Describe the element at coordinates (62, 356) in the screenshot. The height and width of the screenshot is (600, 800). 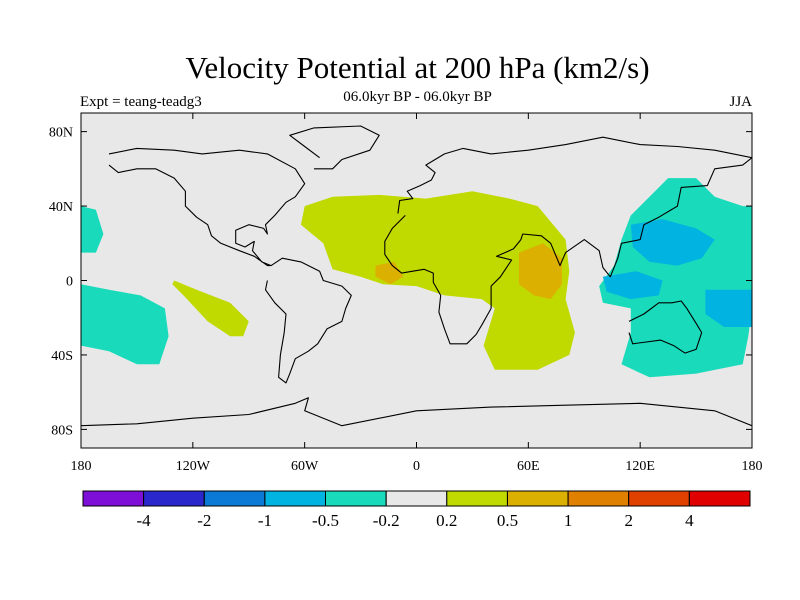
I see `y-tick-label: 40S` at that location.